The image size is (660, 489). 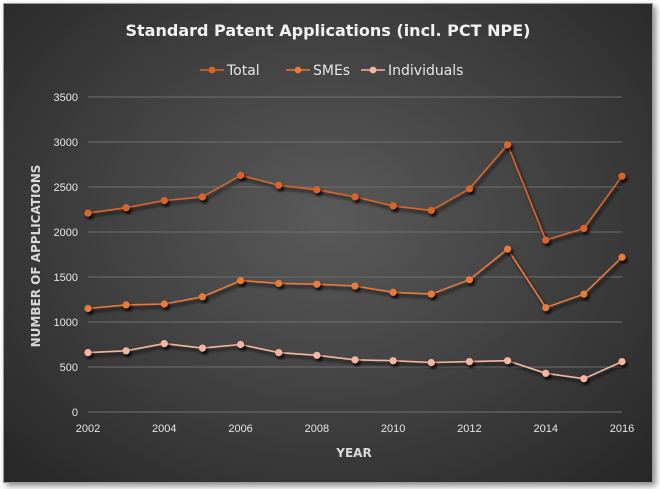 I want to click on point-individuals-2008, so click(x=317, y=355).